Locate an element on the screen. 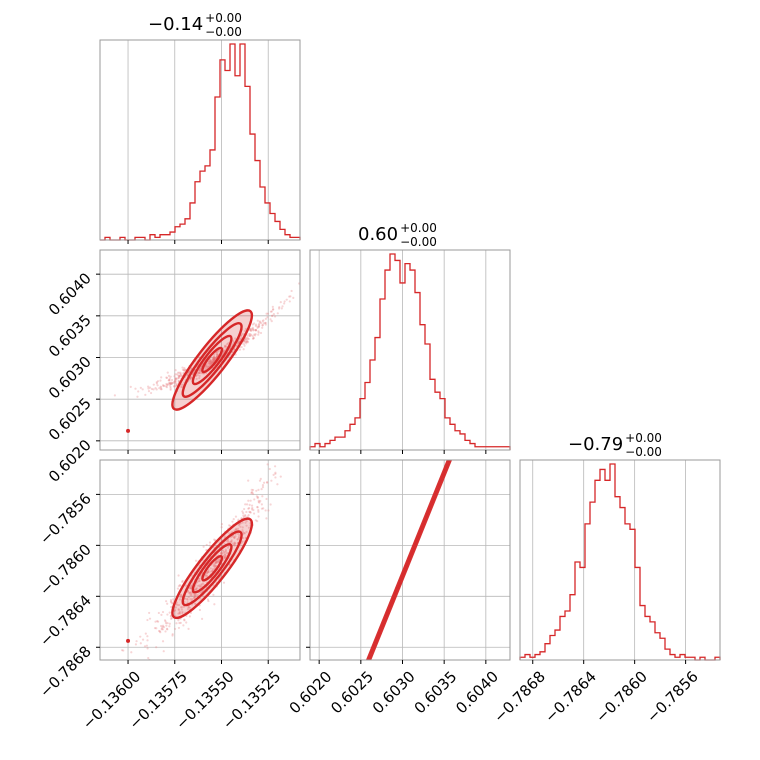 Image resolution: width=760 pixels, height=760 pixels. y-tick-label: 0.6040 is located at coordinates (70, 294).